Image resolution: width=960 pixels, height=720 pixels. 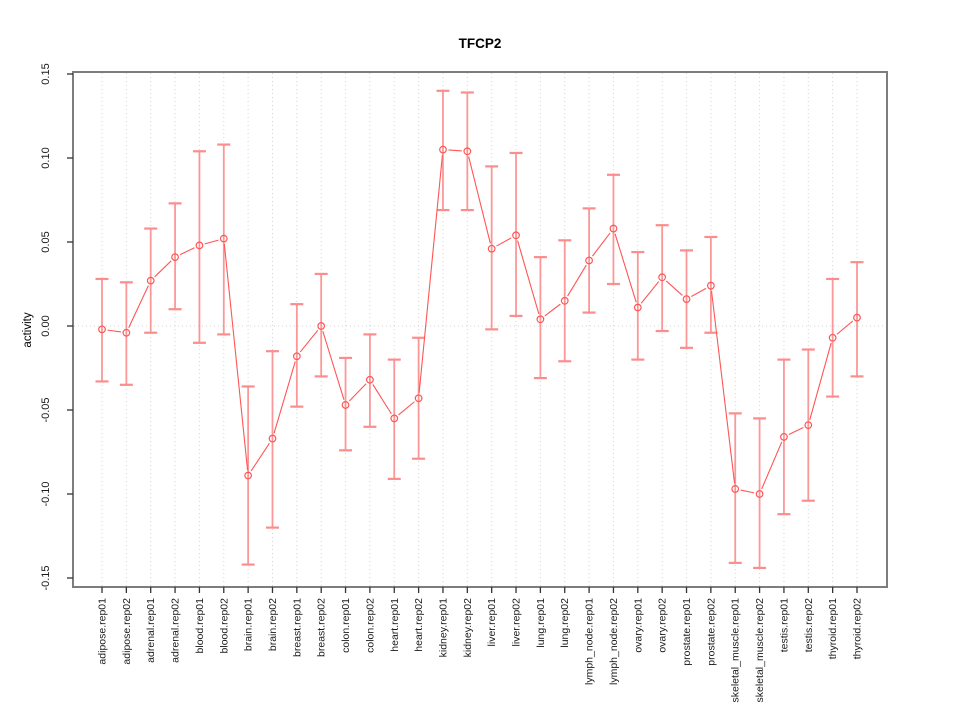 What do you see at coordinates (322, 627) in the screenshot?
I see `x-tick-label: breast.rep02` at bounding box center [322, 627].